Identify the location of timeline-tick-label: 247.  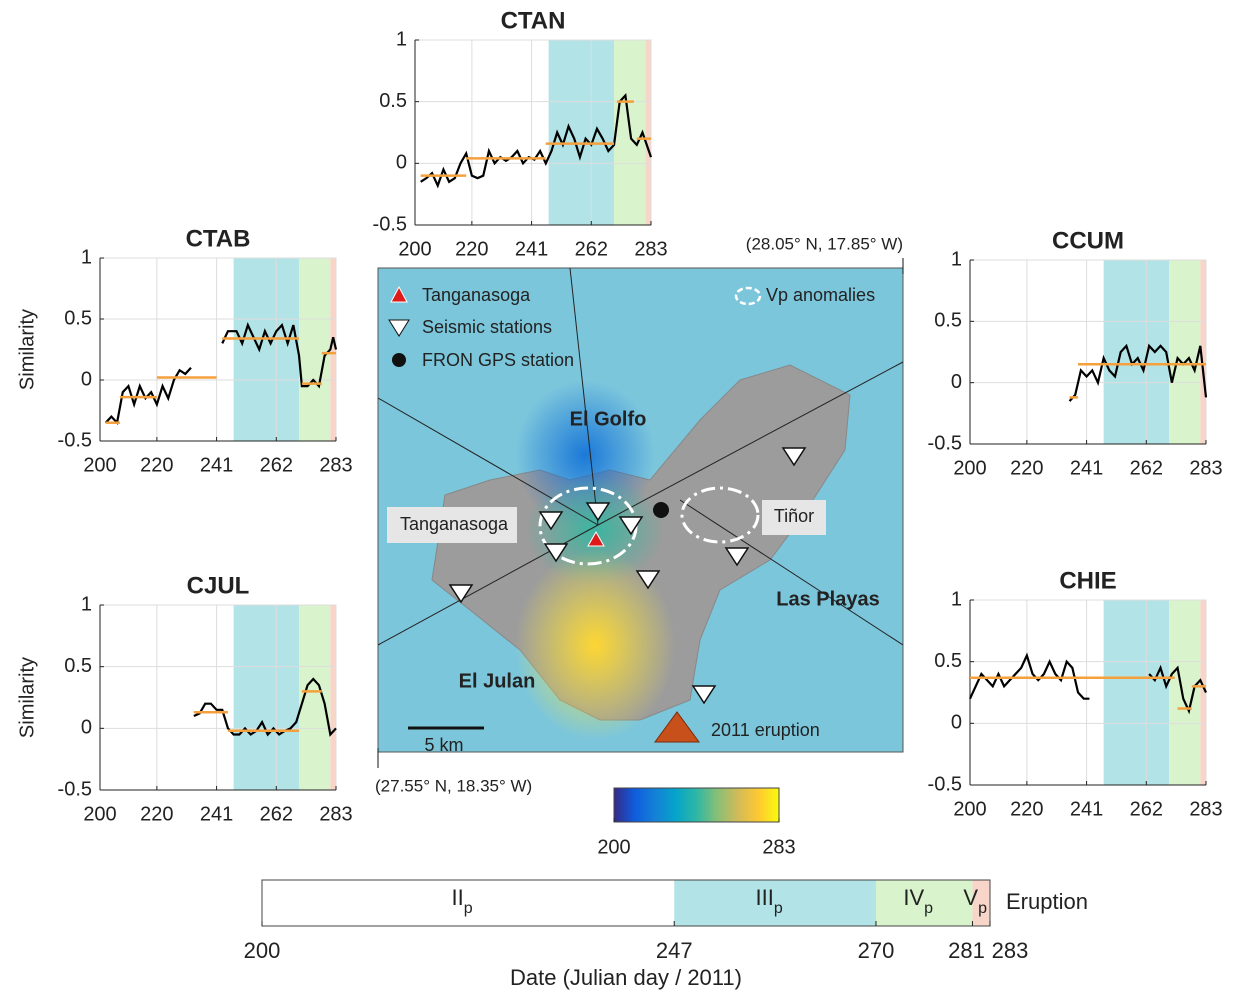
(674, 950).